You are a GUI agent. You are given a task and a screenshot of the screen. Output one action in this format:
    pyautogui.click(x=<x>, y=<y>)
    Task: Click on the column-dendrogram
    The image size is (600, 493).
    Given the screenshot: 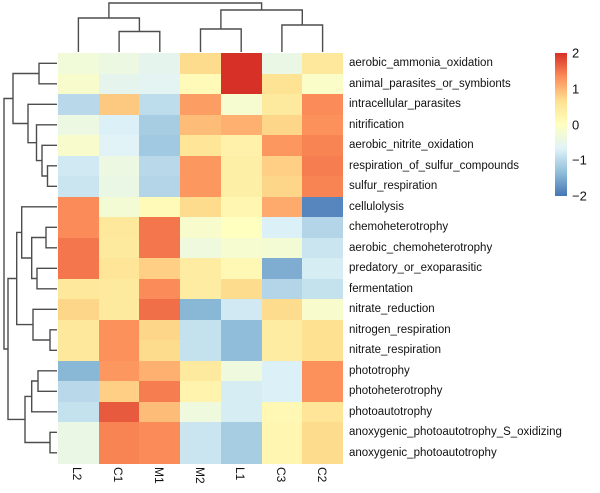 What is the action you would take?
    pyautogui.click(x=200, y=27)
    